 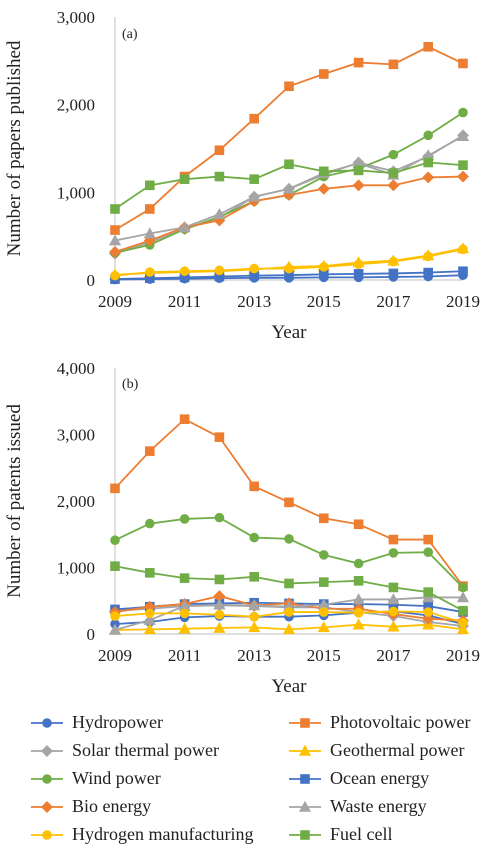 I want to click on legend-key-hydrogen-manufacturing, so click(x=47, y=834).